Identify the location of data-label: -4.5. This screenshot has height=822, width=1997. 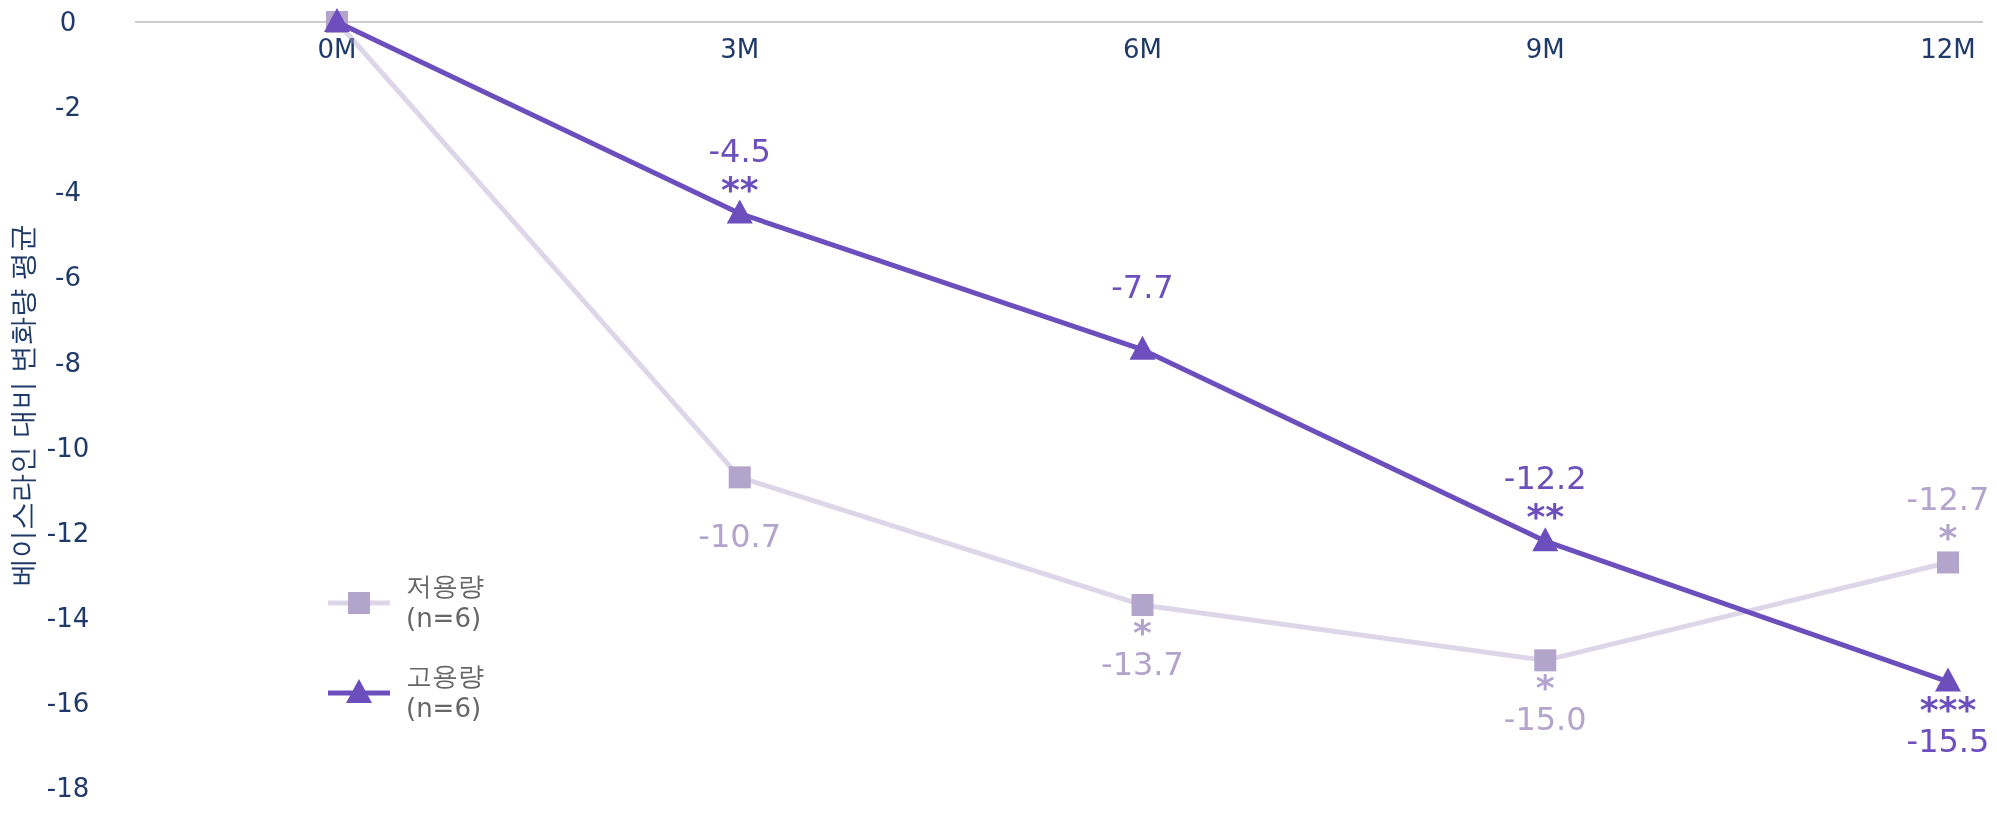
(739, 150).